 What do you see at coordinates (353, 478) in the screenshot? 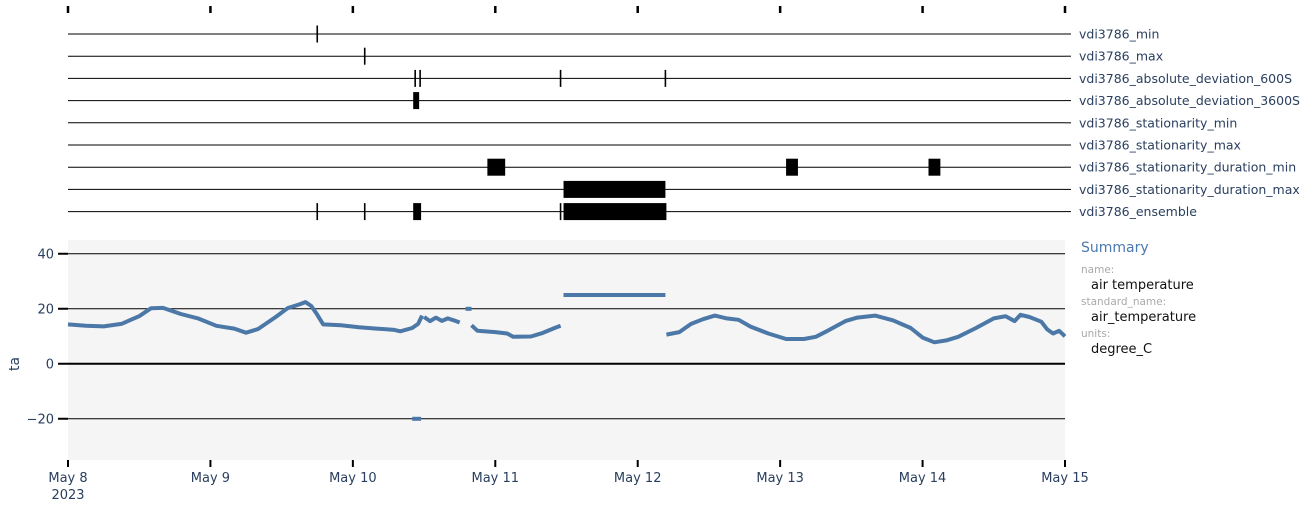
I see `x-tick-label: May 10` at bounding box center [353, 478].